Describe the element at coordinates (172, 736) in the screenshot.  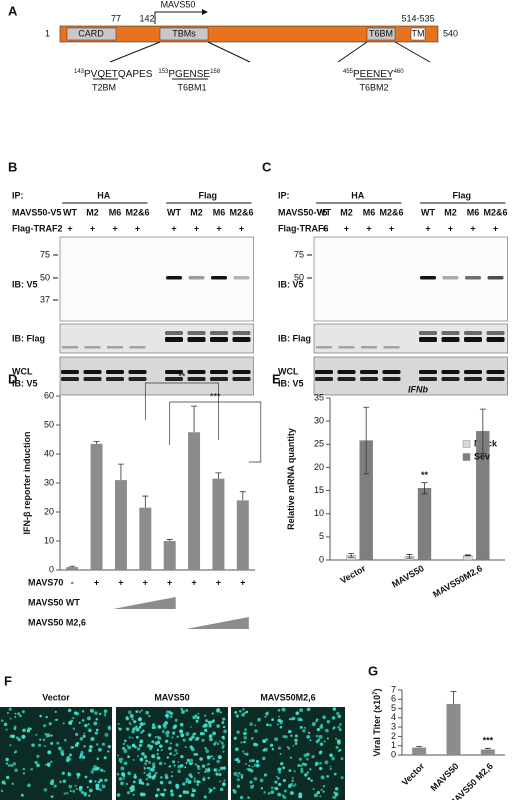
I see `micrographs: F Vector MAVS50 MAVS50M2,6` at that location.